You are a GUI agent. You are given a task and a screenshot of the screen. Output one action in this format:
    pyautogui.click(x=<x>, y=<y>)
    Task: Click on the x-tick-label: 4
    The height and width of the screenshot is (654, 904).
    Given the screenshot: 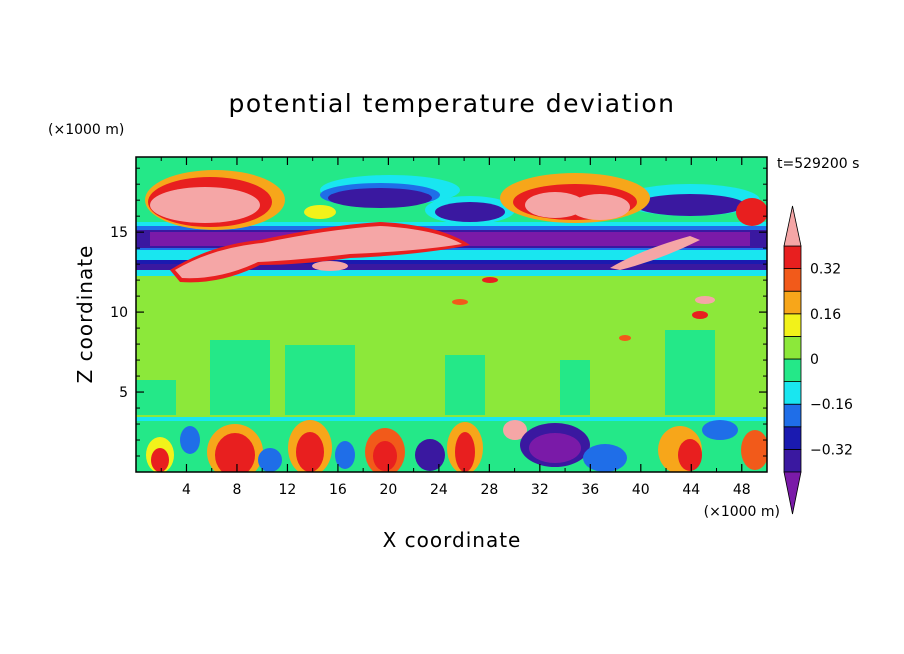 What is the action you would take?
    pyautogui.click(x=186, y=490)
    